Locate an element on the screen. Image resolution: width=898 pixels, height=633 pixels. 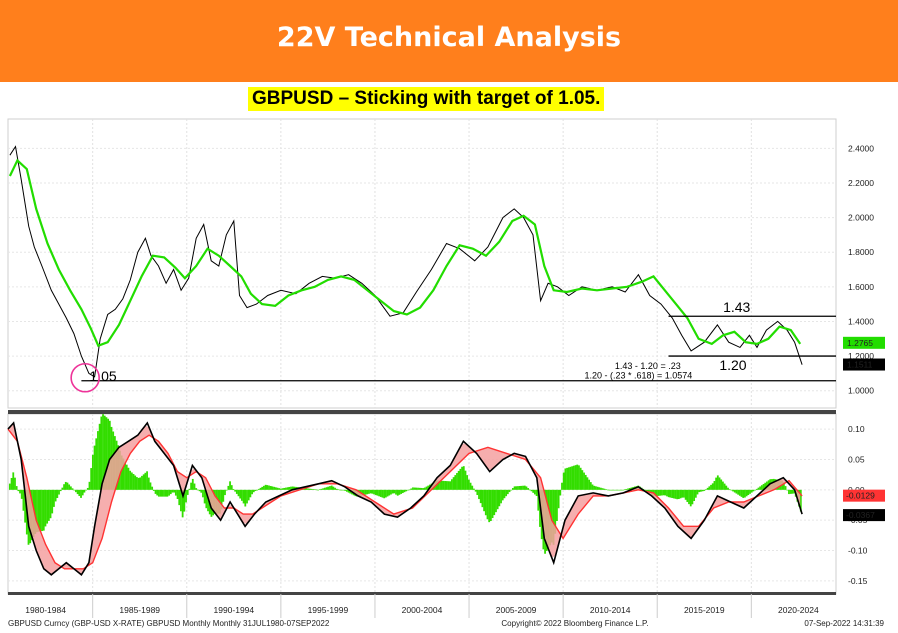
level-label: 1.05 is located at coordinates (102, 376).